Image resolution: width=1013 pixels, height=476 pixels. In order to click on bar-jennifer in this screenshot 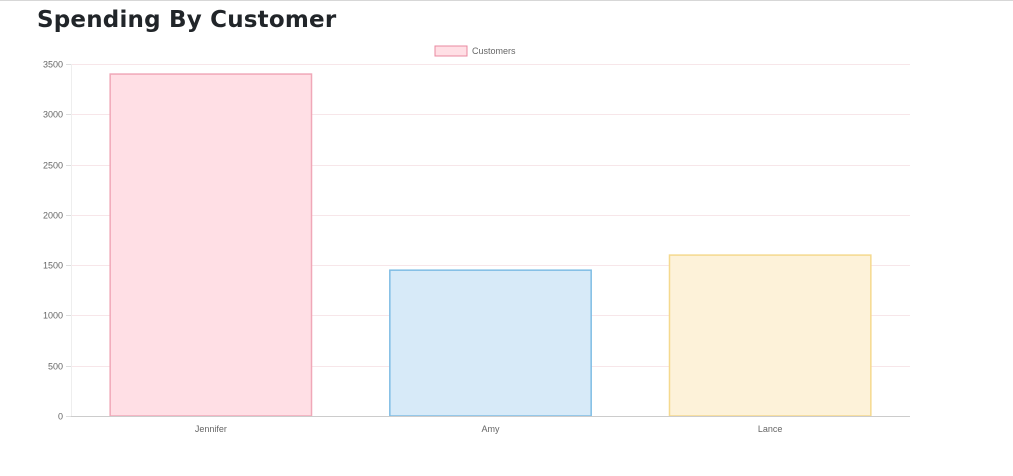, I will do `click(211, 245)`.